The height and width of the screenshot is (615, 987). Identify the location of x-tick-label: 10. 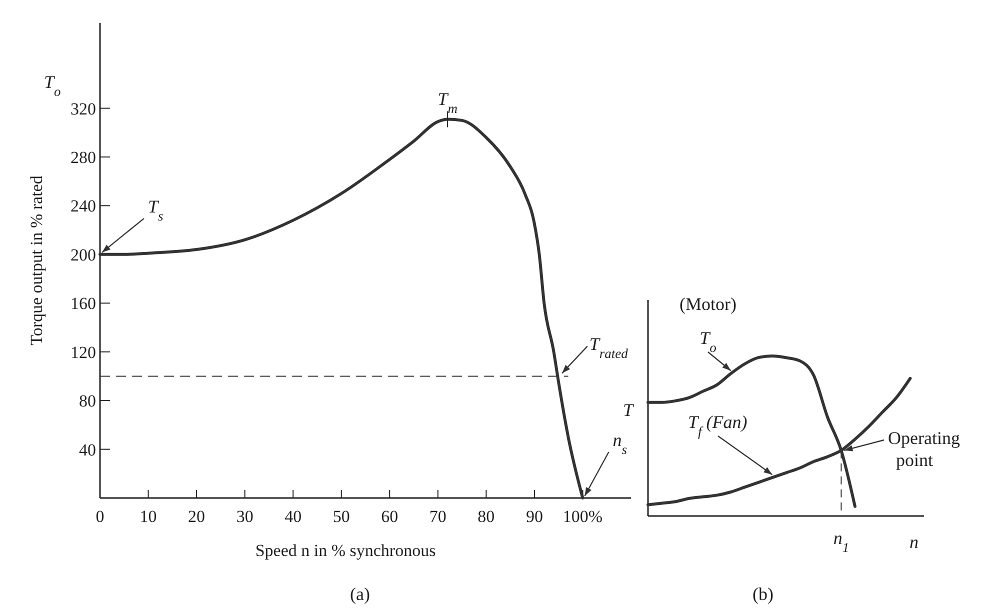
(148, 516).